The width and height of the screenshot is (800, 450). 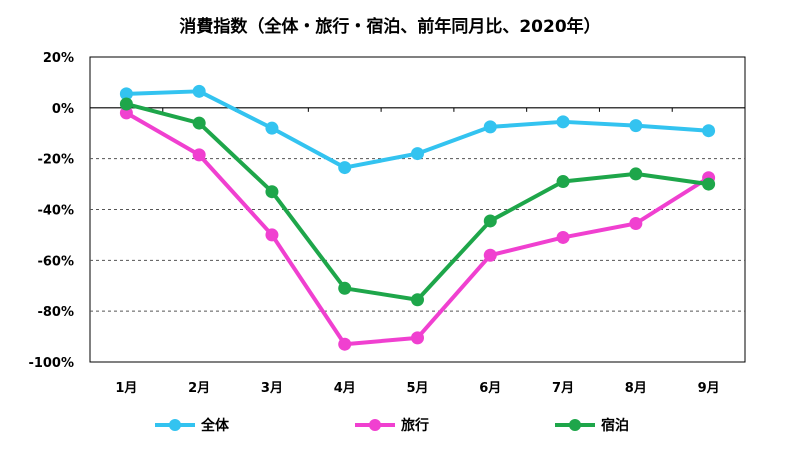 I want to click on y-tick-label: -60%, so click(x=55, y=261).